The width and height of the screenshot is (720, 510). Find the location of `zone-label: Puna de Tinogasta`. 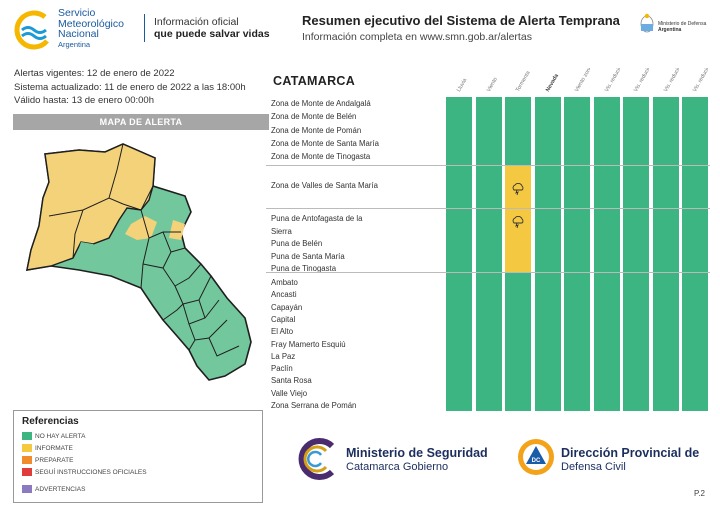

zone-label: Puna de Tinogasta is located at coordinates (304, 269).